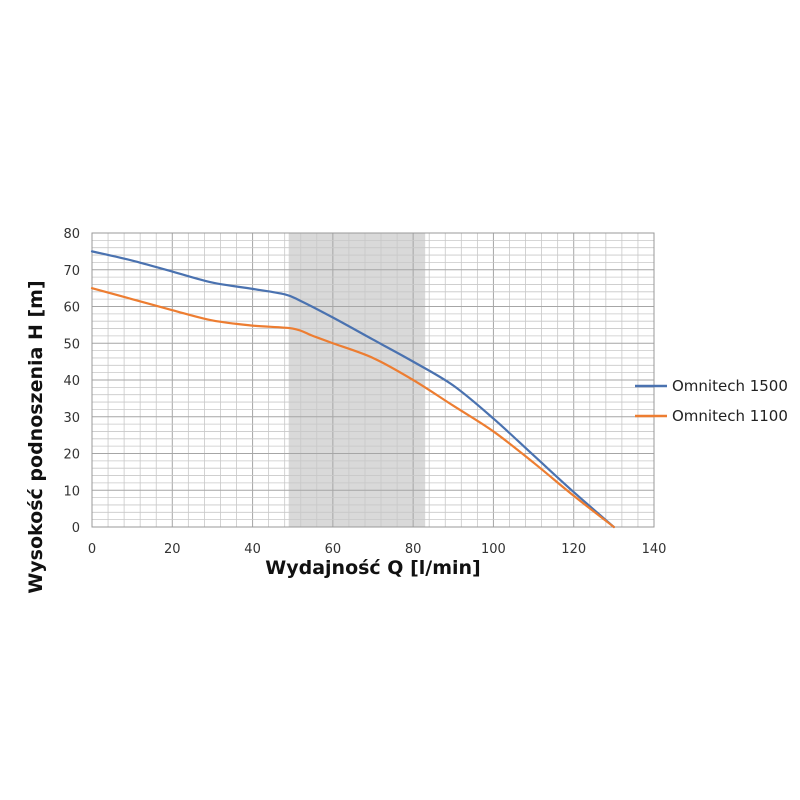 The image size is (800, 800). What do you see at coordinates (172, 549) in the screenshot?
I see `x-tick-label: 20` at bounding box center [172, 549].